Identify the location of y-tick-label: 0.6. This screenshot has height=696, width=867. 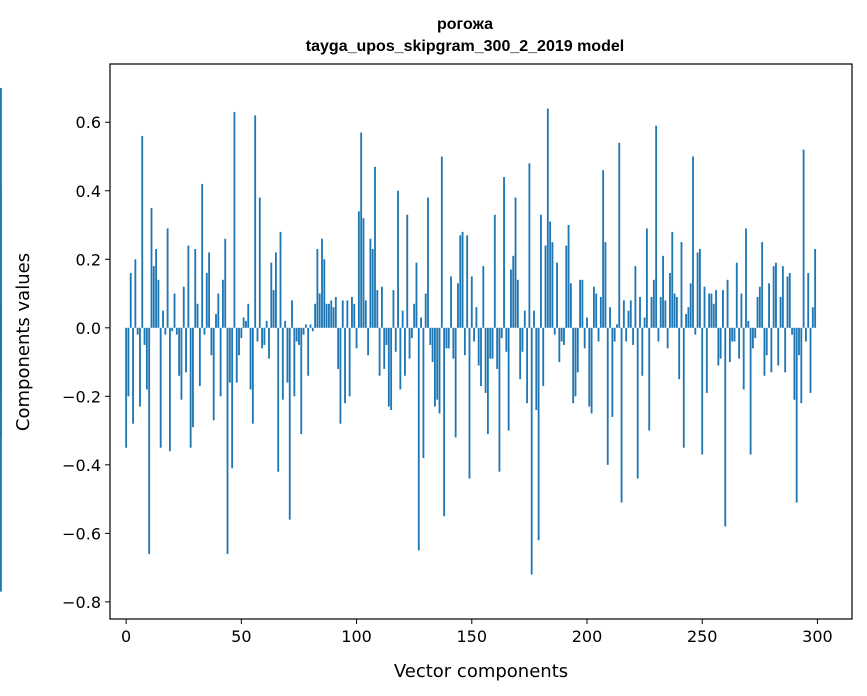
(88, 122).